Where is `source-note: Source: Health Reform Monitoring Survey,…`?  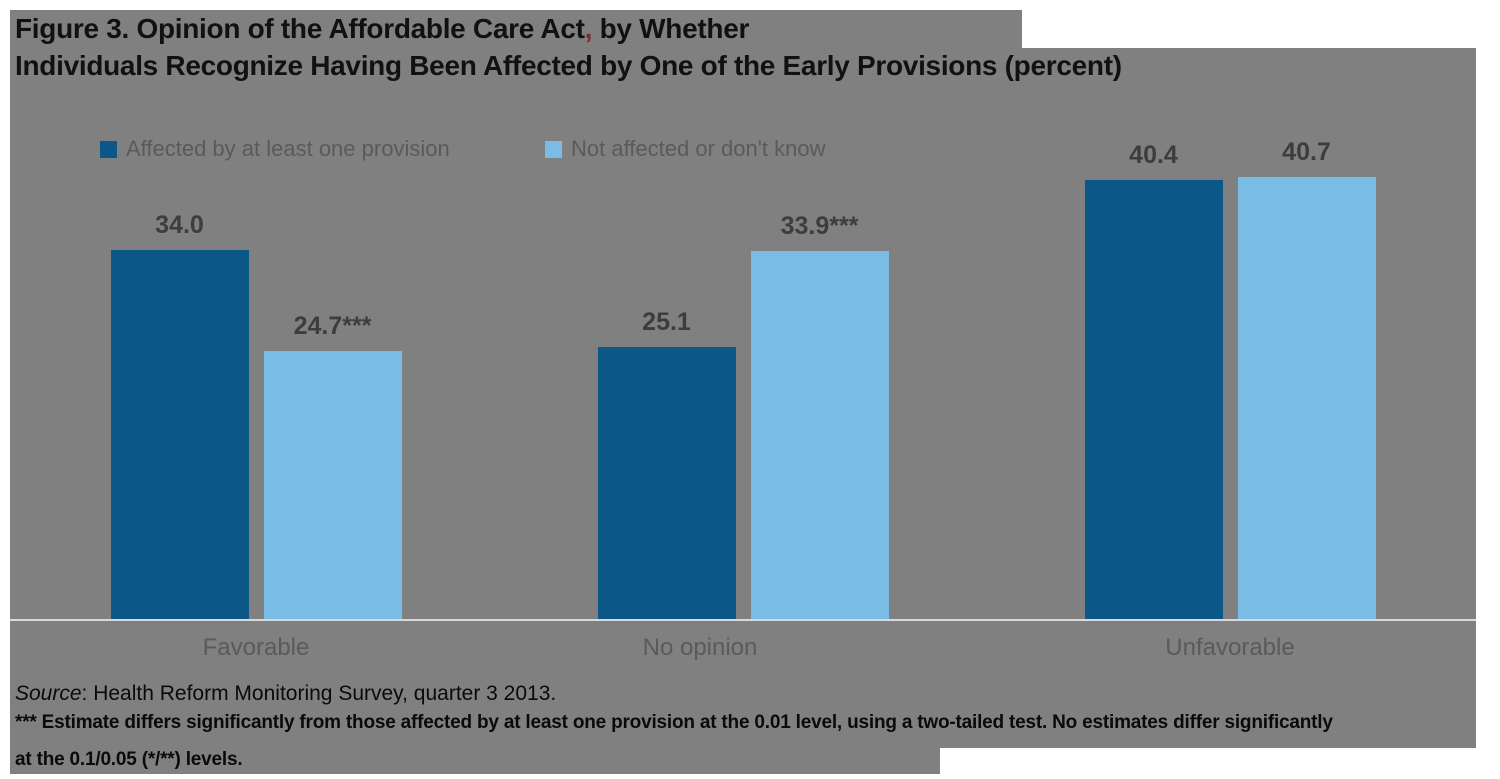 source-note: Source: Health Reform Monitoring Survey,… is located at coordinates (285, 694).